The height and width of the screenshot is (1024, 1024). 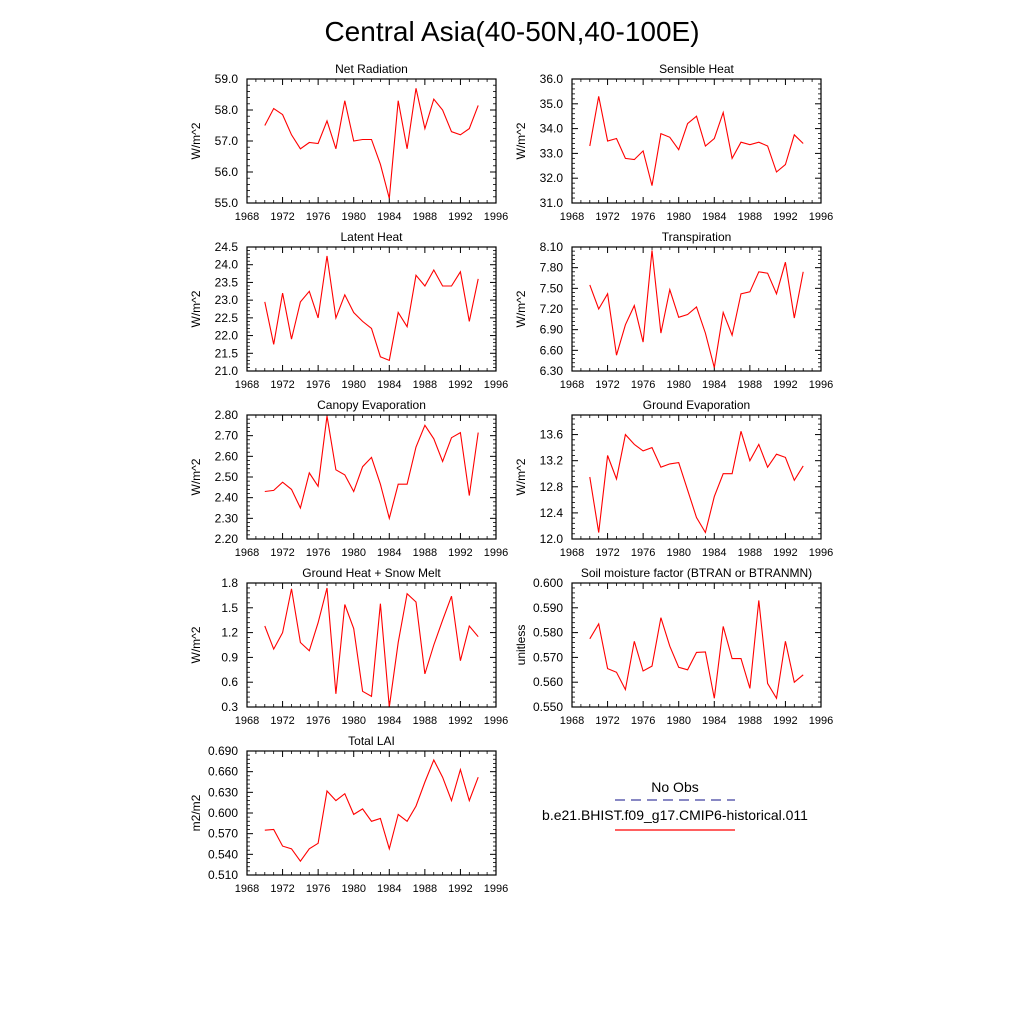 I want to click on y-tick-label: 35.0, so click(x=552, y=104).